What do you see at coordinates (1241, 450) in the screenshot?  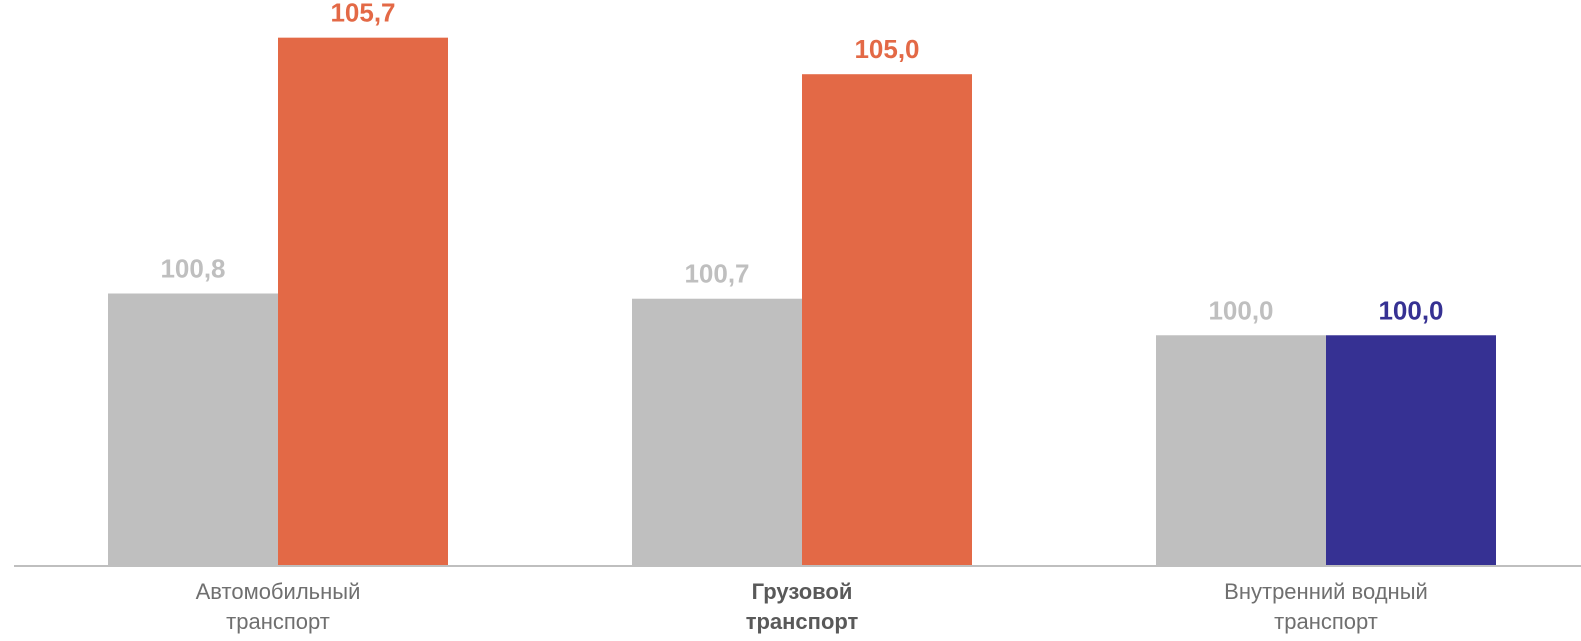 I see `bar-series1-cat3` at bounding box center [1241, 450].